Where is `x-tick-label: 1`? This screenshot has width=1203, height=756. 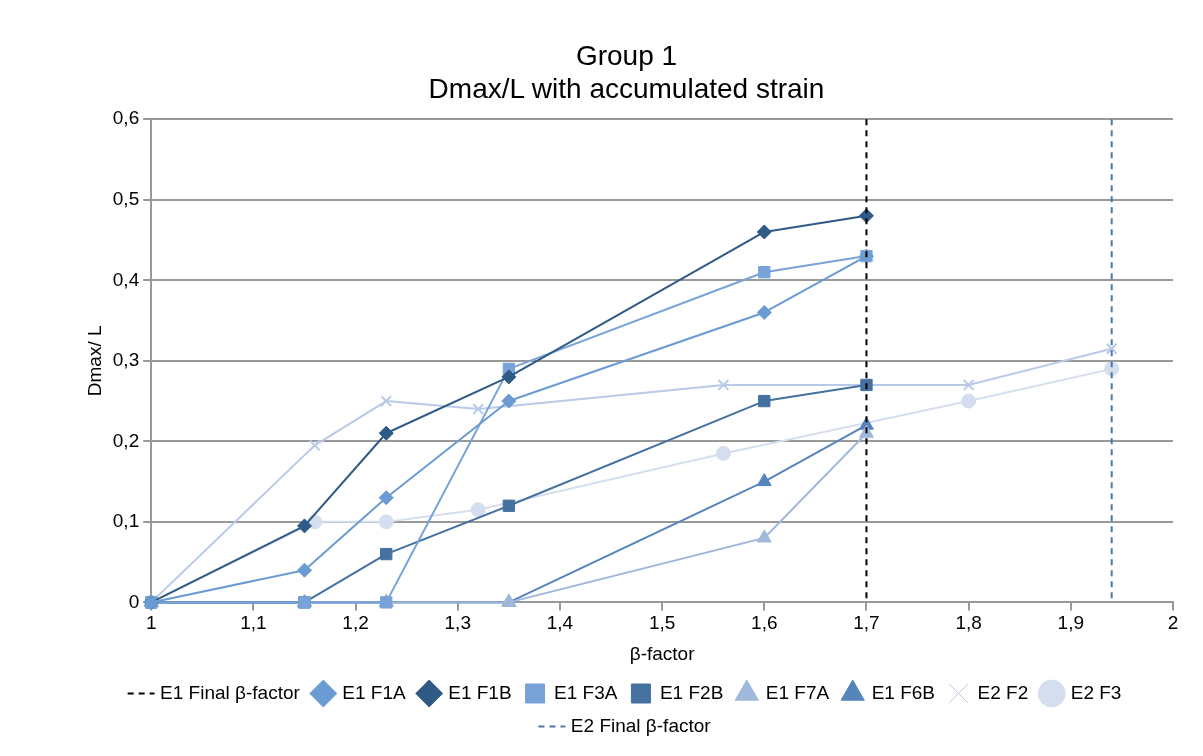
x-tick-label: 1 is located at coordinates (151, 623).